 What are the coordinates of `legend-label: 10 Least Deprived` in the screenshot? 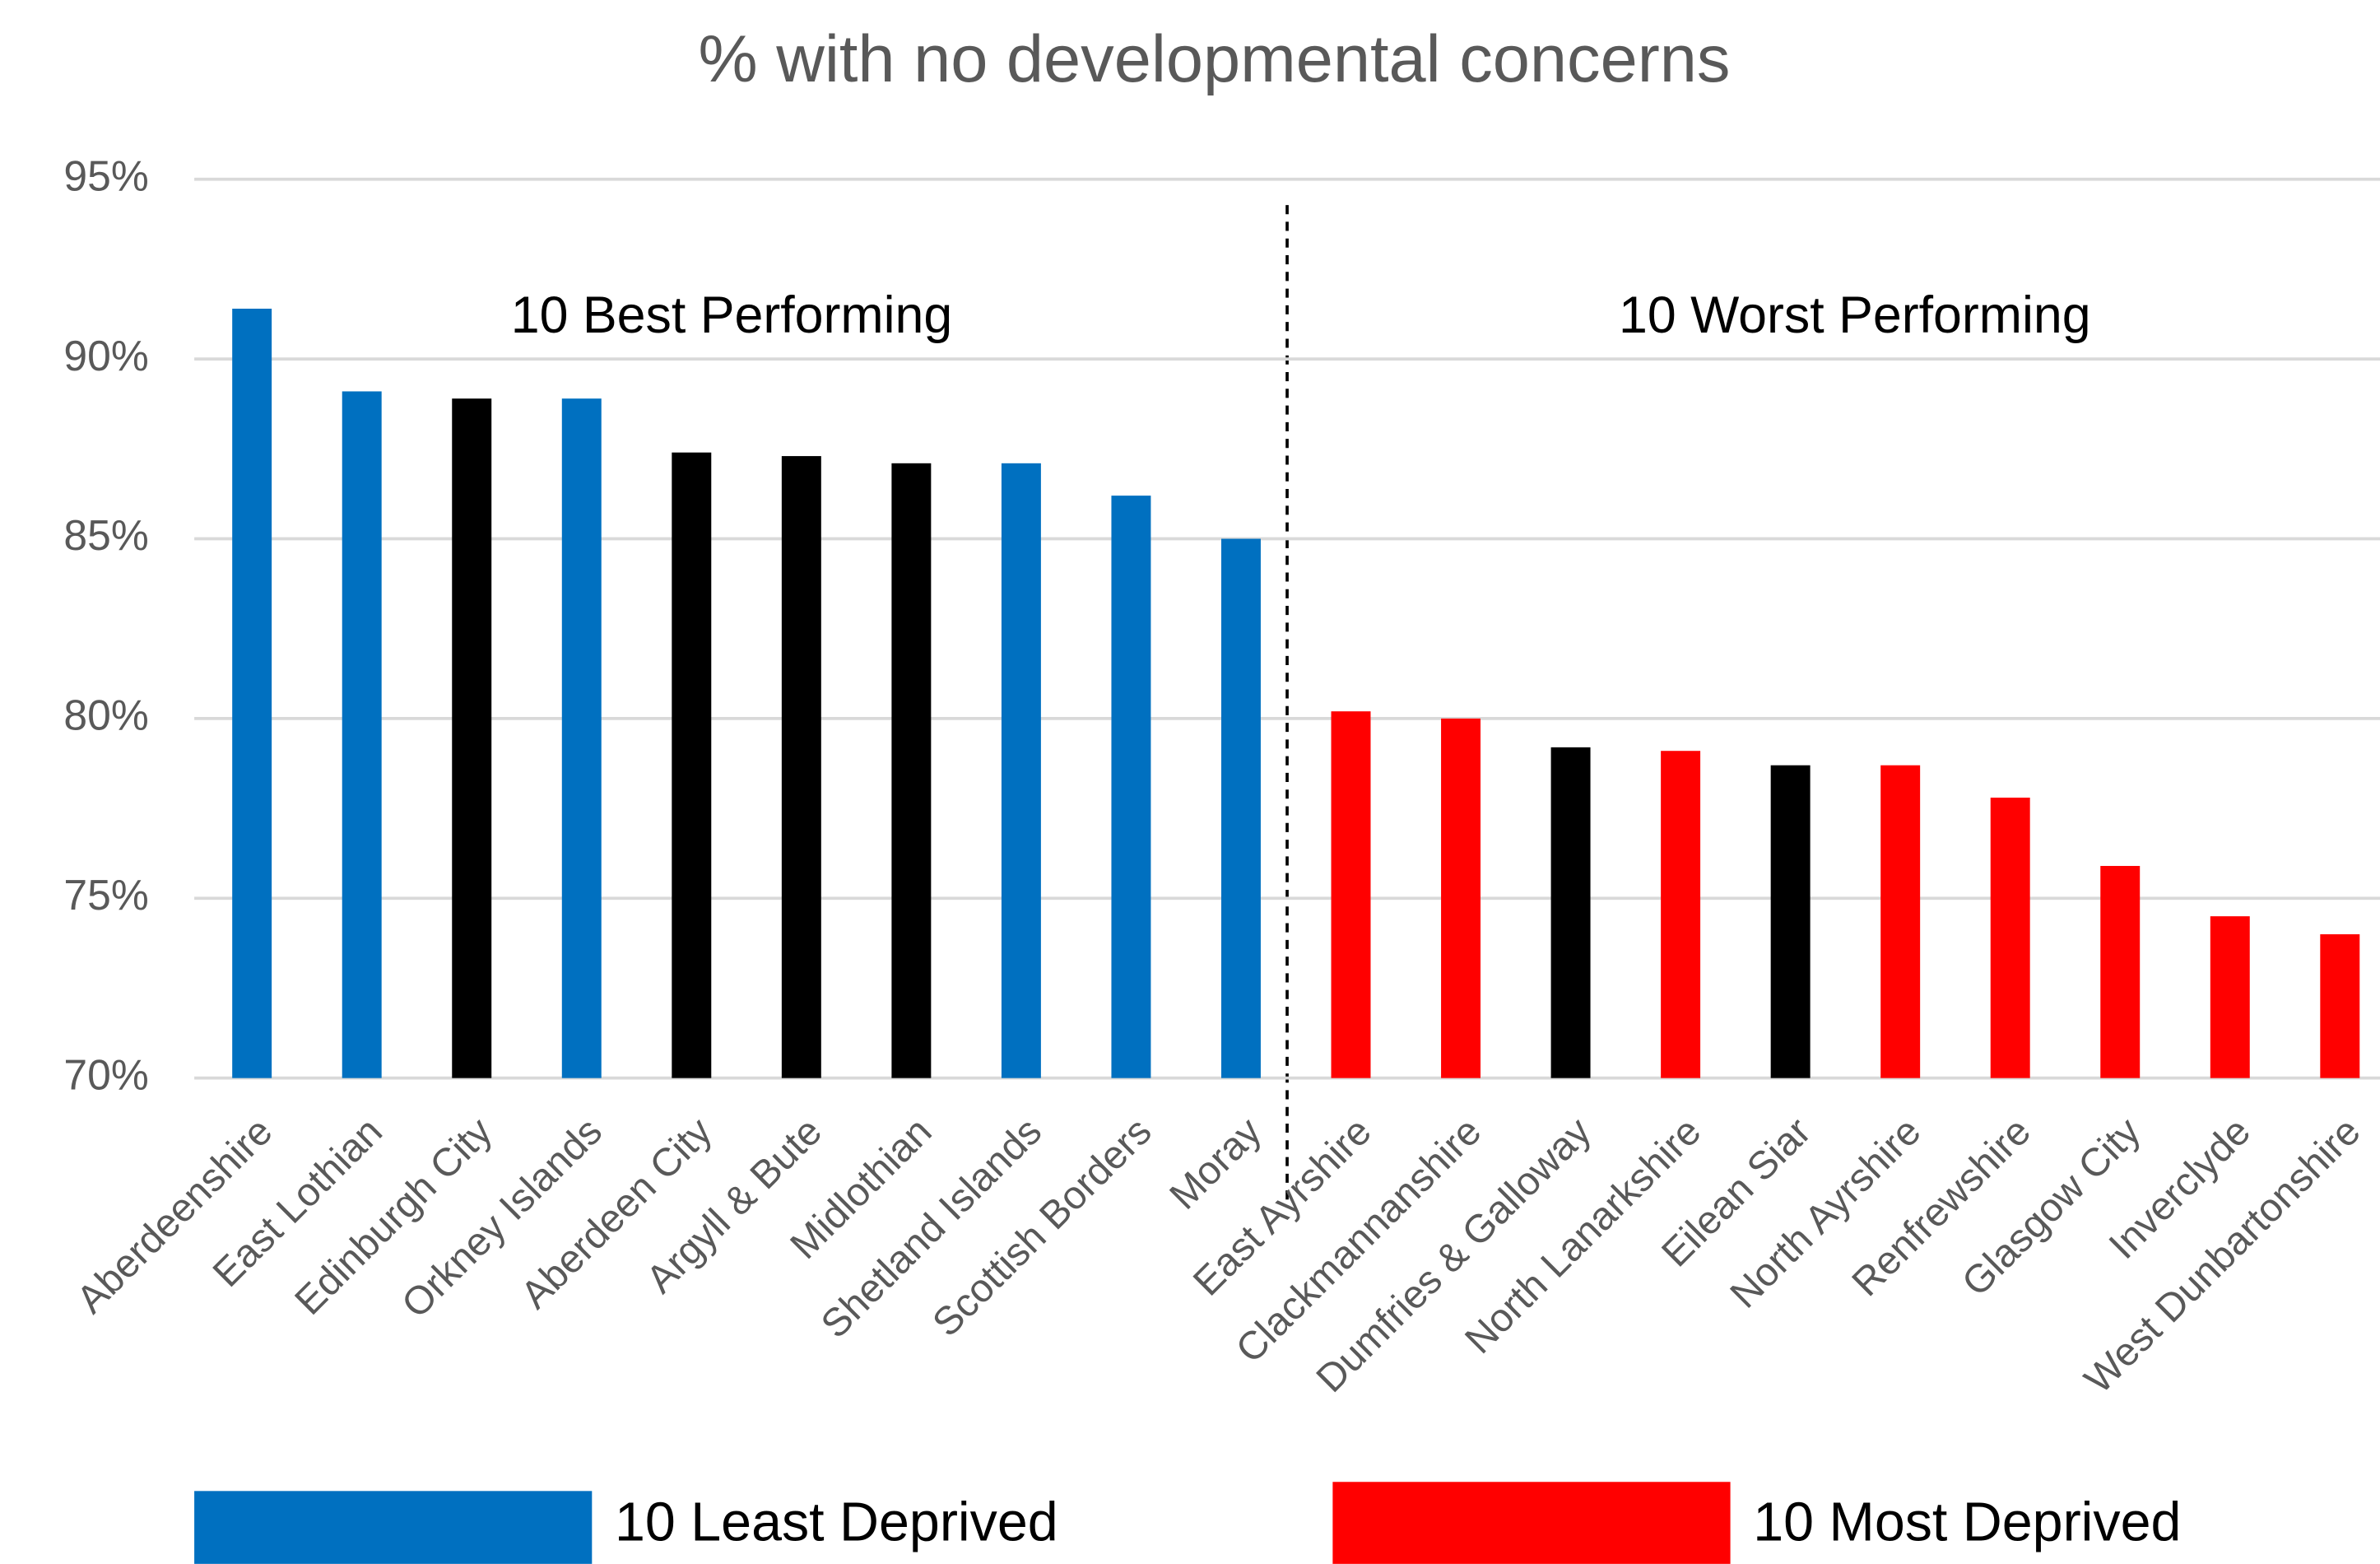 It's located at (836, 1522).